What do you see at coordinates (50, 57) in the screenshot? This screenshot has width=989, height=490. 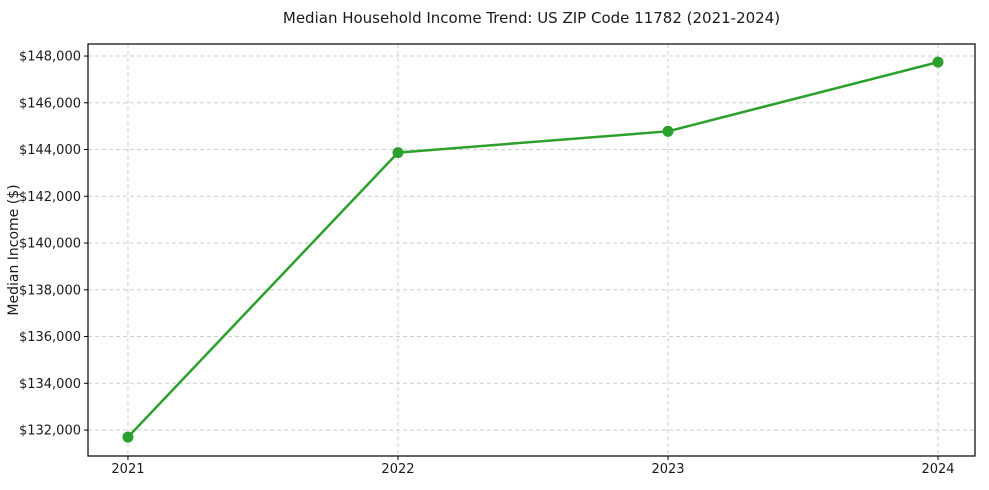 I see `y-tick-label: $148,000` at bounding box center [50, 57].